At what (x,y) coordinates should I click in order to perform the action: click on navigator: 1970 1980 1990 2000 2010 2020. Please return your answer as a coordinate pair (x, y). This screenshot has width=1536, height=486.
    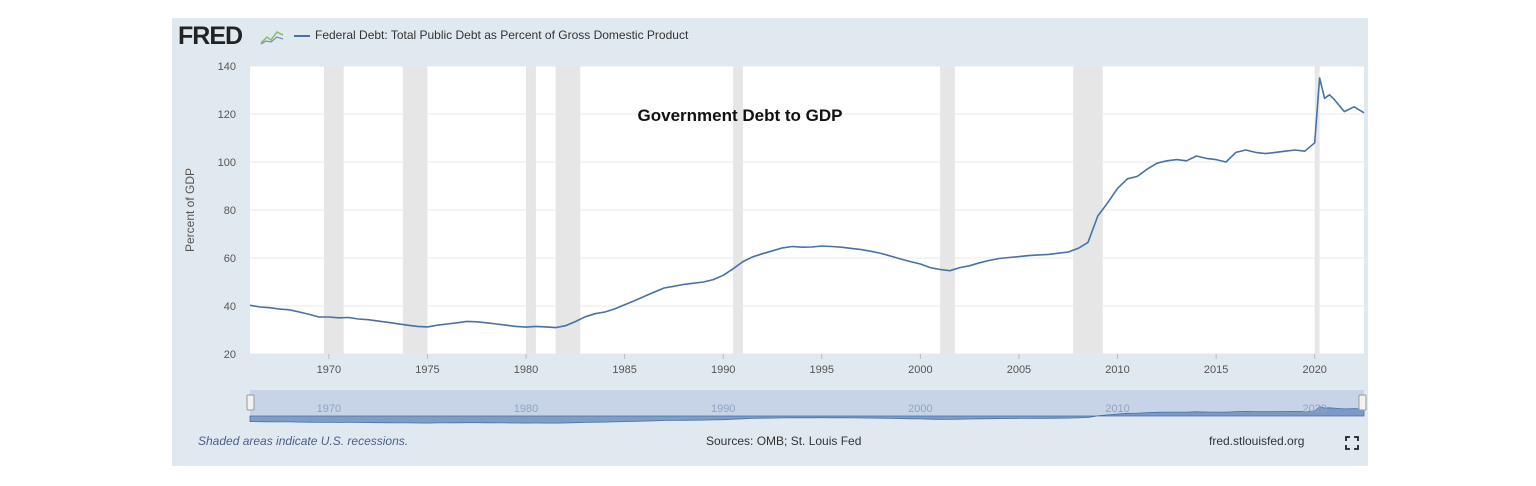
    Looking at the image, I should click on (806, 407).